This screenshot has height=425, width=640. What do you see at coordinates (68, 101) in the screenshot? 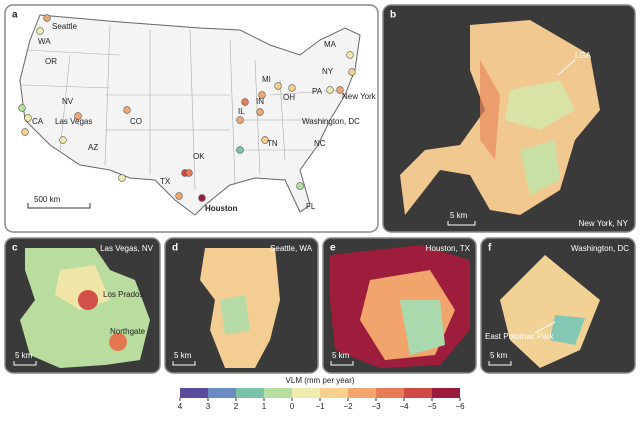
I see `map-label: NV` at bounding box center [68, 101].